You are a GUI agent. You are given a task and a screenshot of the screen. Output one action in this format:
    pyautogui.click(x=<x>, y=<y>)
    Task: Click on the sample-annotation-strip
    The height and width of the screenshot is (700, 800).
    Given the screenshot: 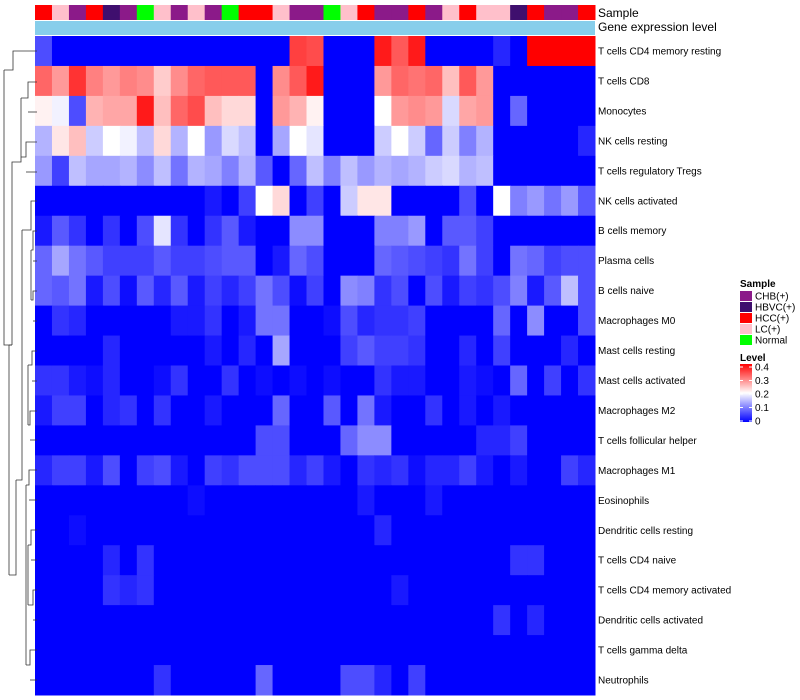 What is the action you would take?
    pyautogui.click(x=315, y=12)
    